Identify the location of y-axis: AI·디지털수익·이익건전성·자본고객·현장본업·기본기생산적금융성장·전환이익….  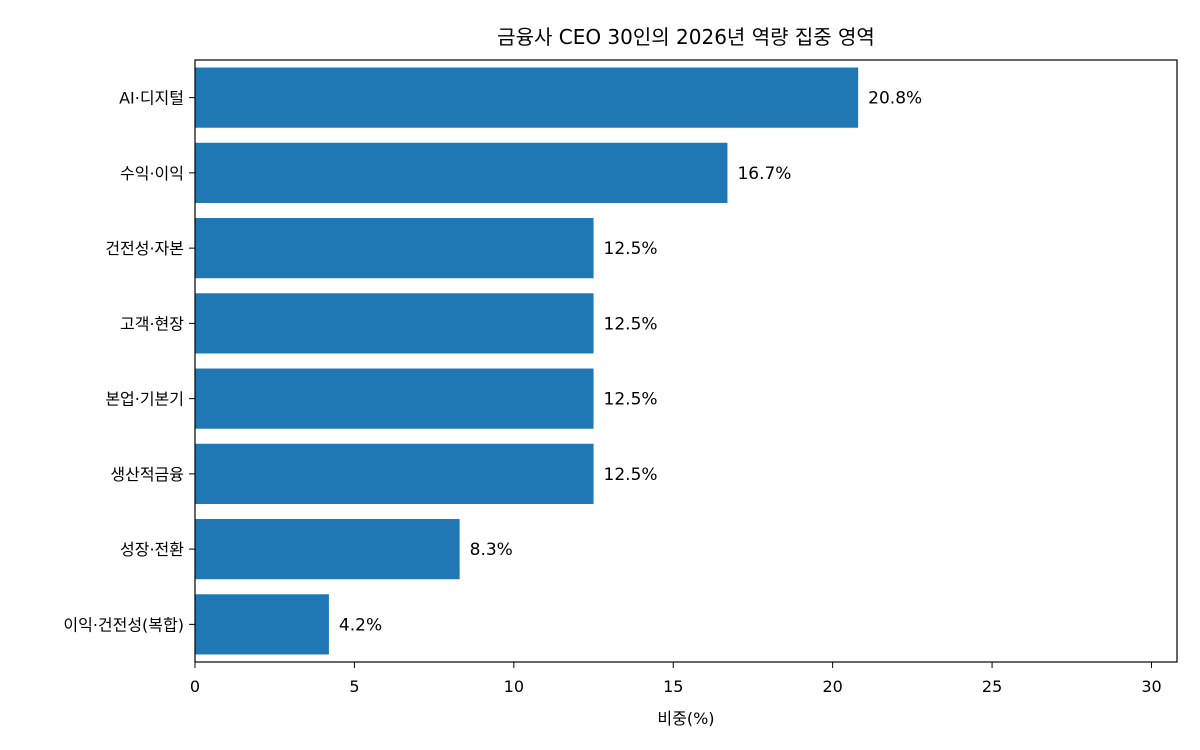
(129, 361).